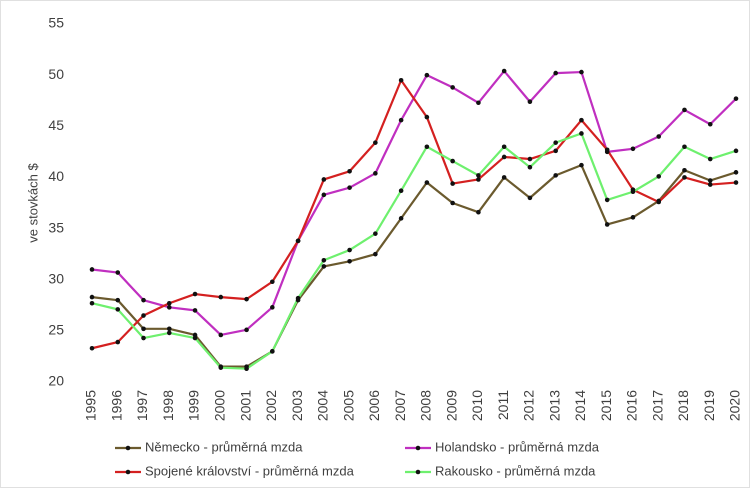 The image size is (750, 488). What do you see at coordinates (529, 405) in the screenshot?
I see `x-tick-label: 2012` at bounding box center [529, 405].